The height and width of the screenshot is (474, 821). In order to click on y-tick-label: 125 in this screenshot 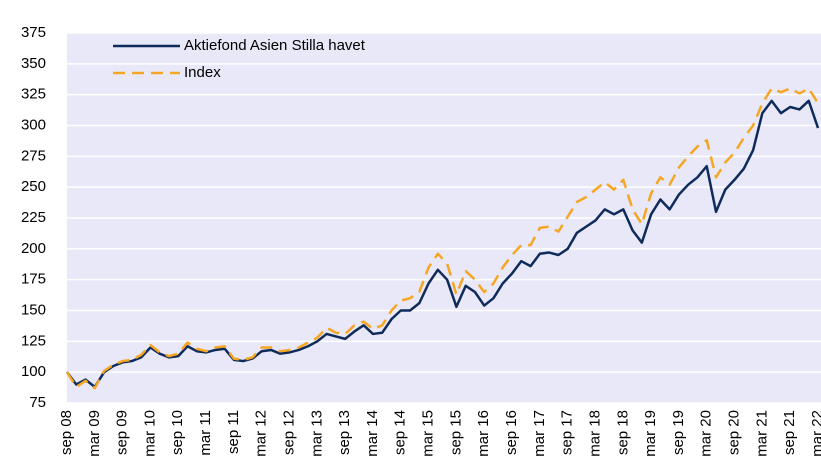, I will do `click(33, 340)`.